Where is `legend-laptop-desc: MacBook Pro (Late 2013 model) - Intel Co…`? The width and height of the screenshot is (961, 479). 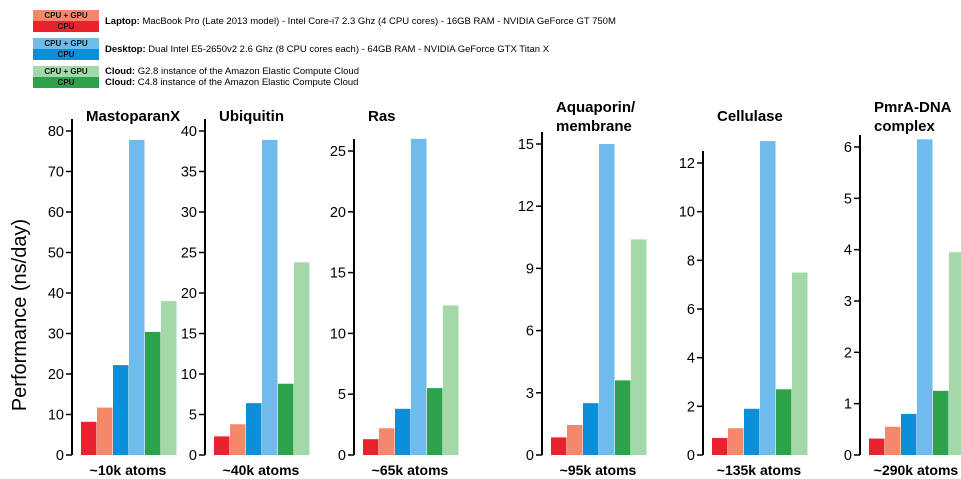 legend-laptop-desc: MacBook Pro (Late 2013 model) - Intel Co… is located at coordinates (379, 21).